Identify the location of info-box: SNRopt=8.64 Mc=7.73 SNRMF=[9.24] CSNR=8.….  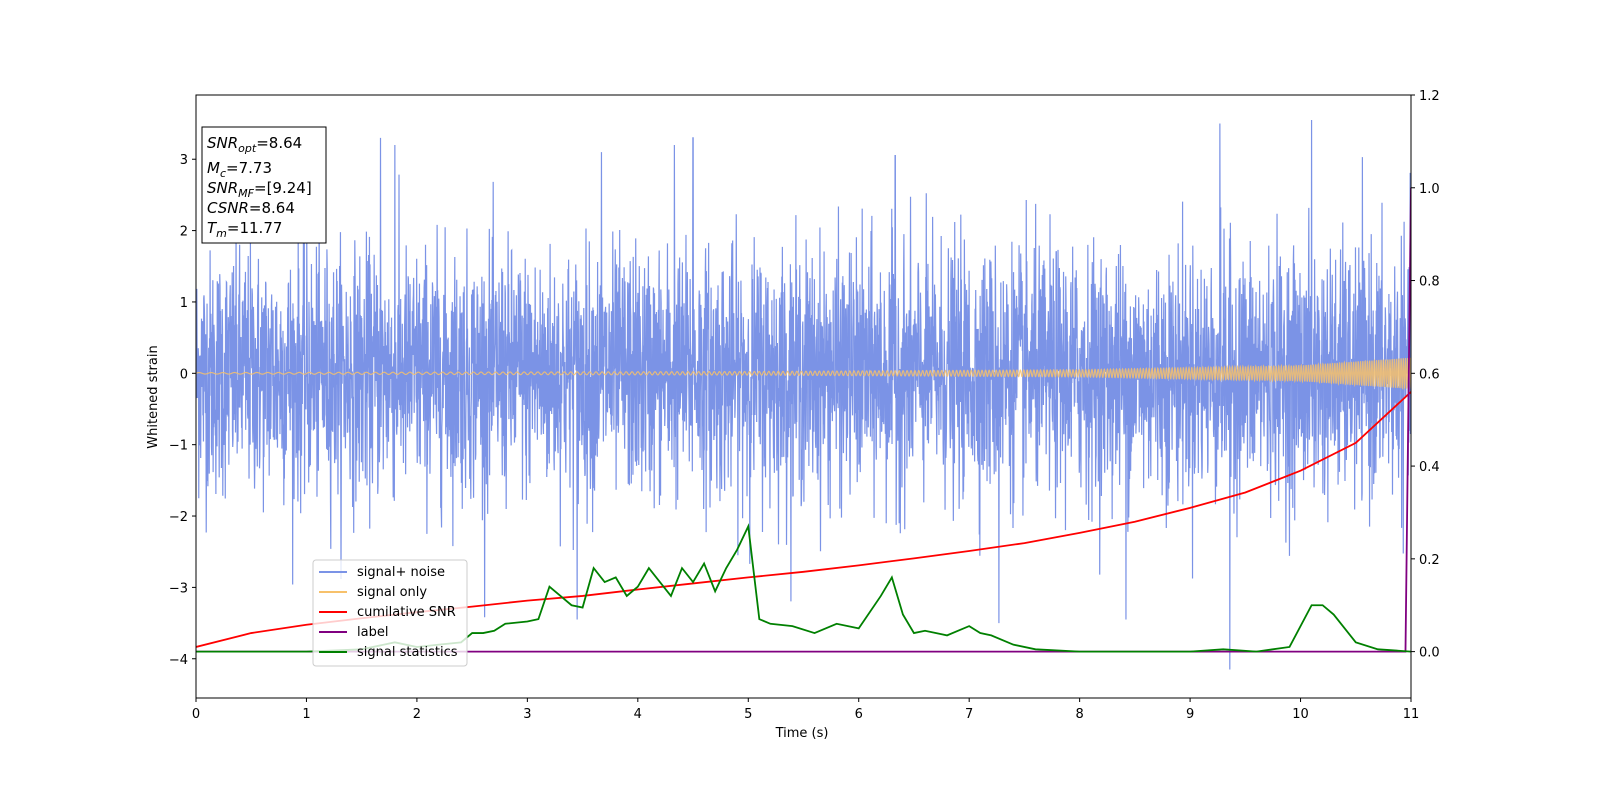
(264, 185).